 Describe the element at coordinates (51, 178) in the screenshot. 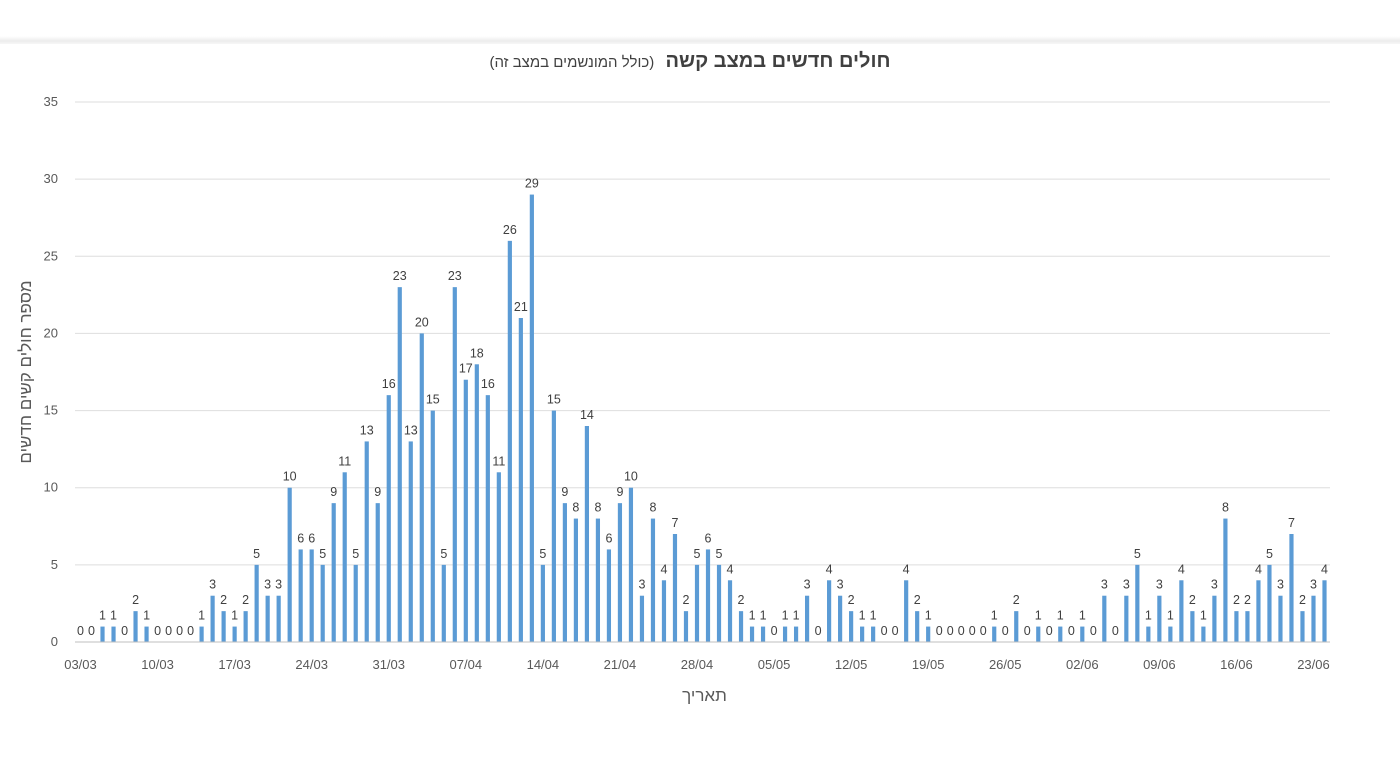

I see `y-tick-label: 30` at that location.